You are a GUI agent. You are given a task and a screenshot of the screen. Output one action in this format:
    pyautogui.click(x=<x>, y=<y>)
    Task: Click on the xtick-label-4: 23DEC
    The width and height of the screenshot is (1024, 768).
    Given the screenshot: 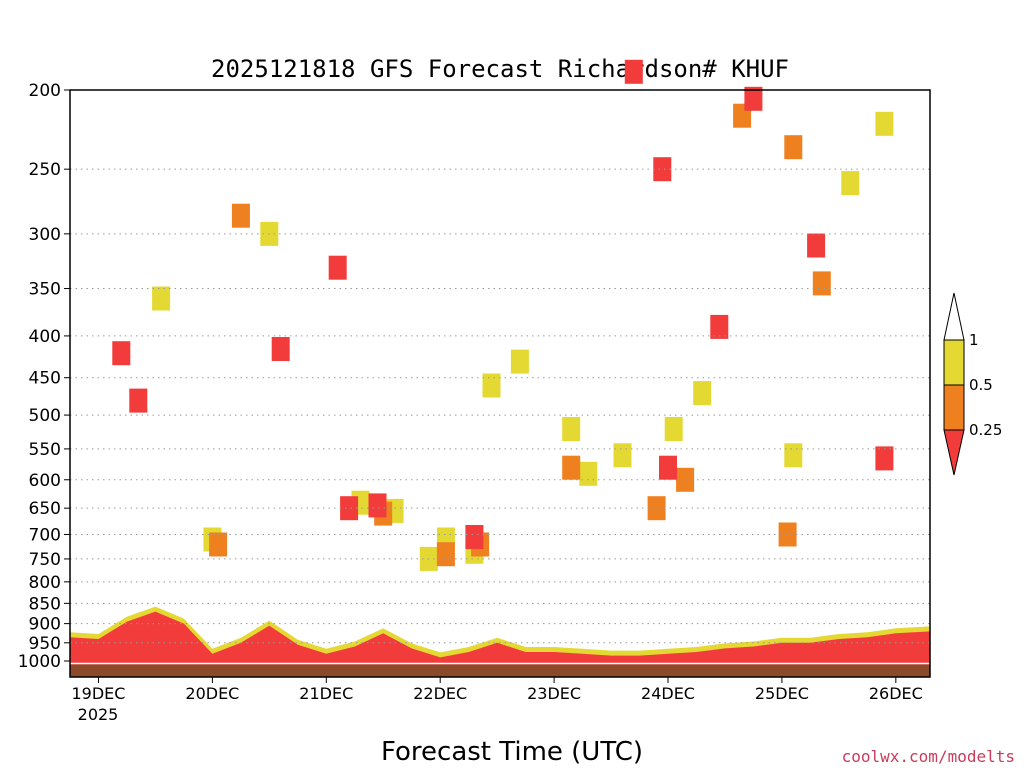 What is the action you would take?
    pyautogui.click(x=554, y=693)
    